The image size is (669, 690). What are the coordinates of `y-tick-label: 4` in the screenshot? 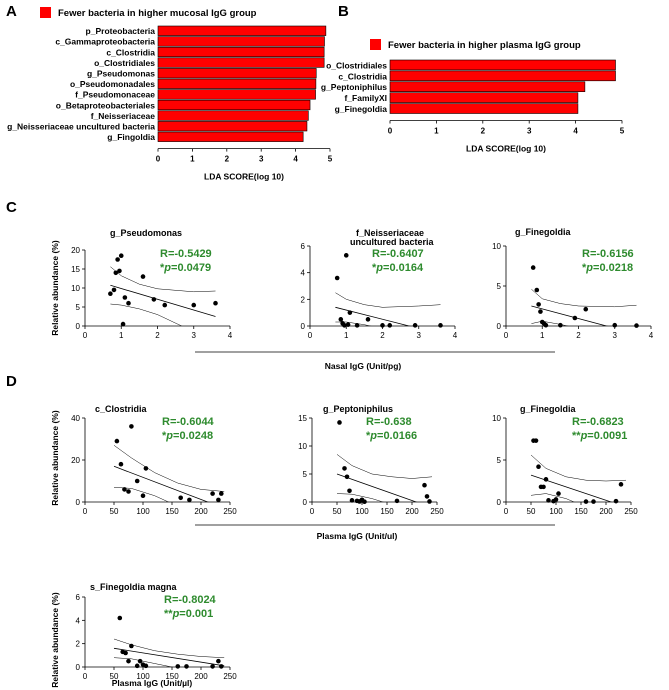 It's located at (303, 273).